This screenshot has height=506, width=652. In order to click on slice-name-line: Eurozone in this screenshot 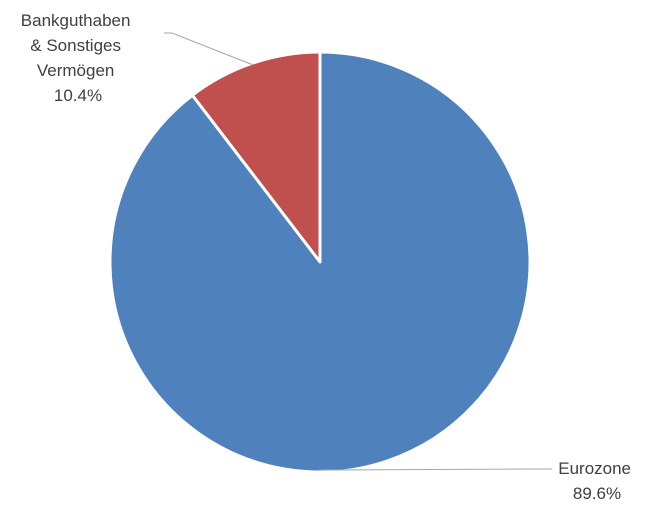, I will do `click(594, 468)`.